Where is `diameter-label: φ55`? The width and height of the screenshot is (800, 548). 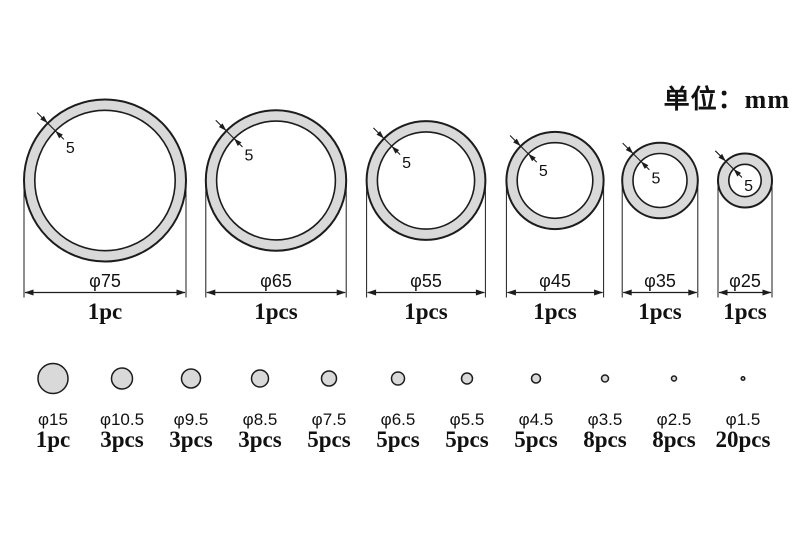
diameter-label: φ55 is located at coordinates (426, 281).